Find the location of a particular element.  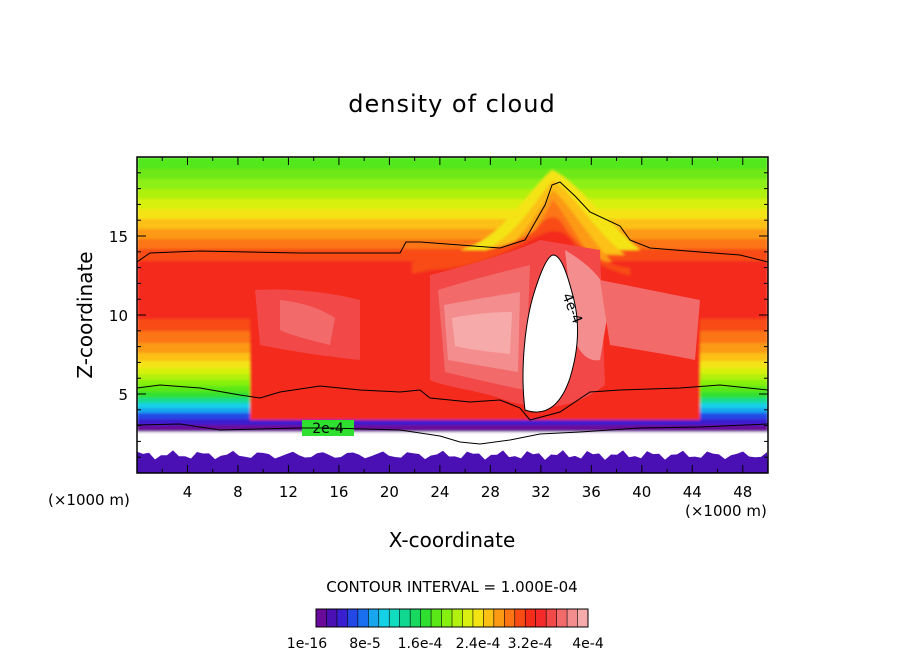

colorbar-frame is located at coordinates (452, 618).